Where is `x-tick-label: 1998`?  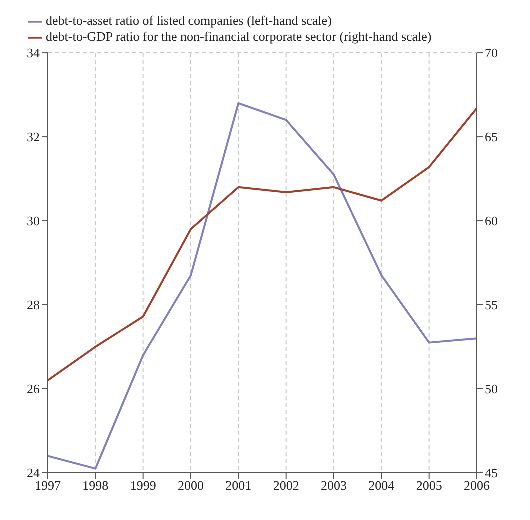
x-tick-label: 1998 is located at coordinates (95, 486).